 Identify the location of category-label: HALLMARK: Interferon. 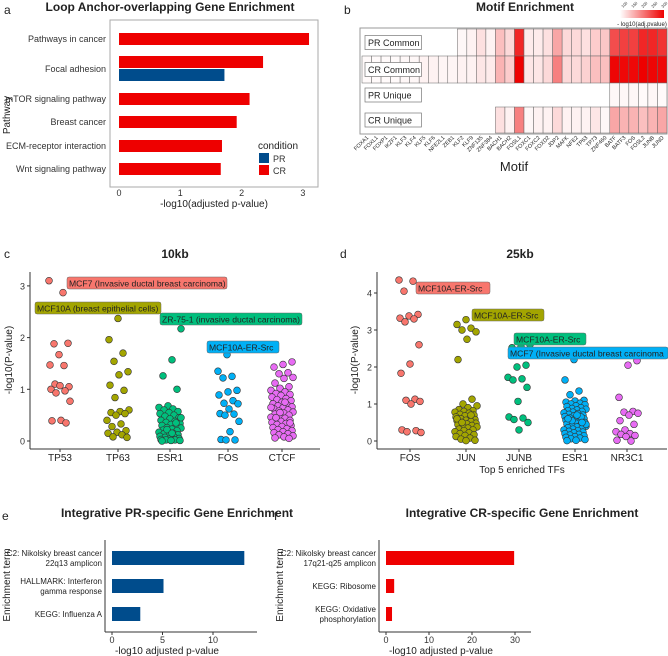
(61, 581).